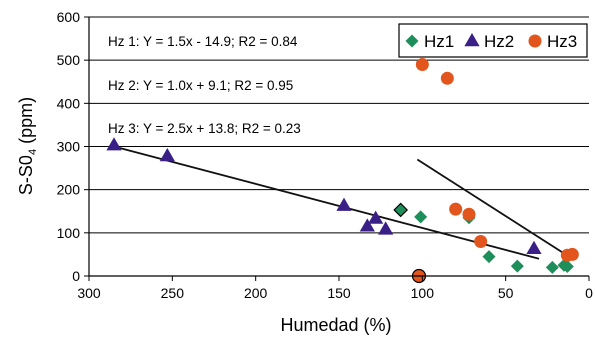 This screenshot has height=341, width=595. I want to click on legend-label-hz2: Hz2, so click(499, 41).